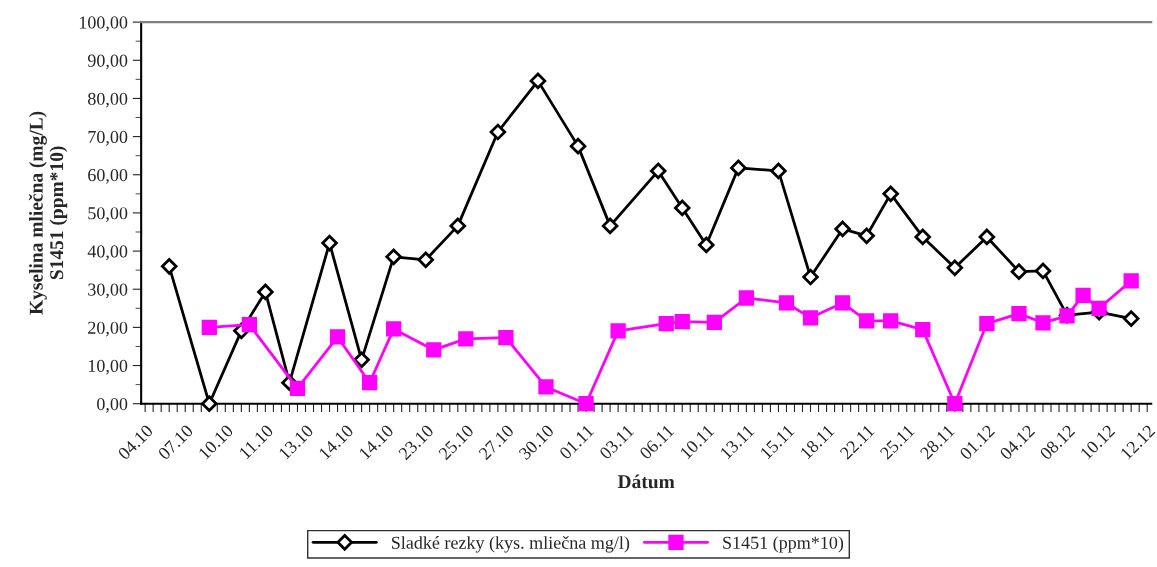 This screenshot has height=567, width=1157. Describe the element at coordinates (107, 253) in the screenshot. I see `y-tick-label: 40,00` at that location.